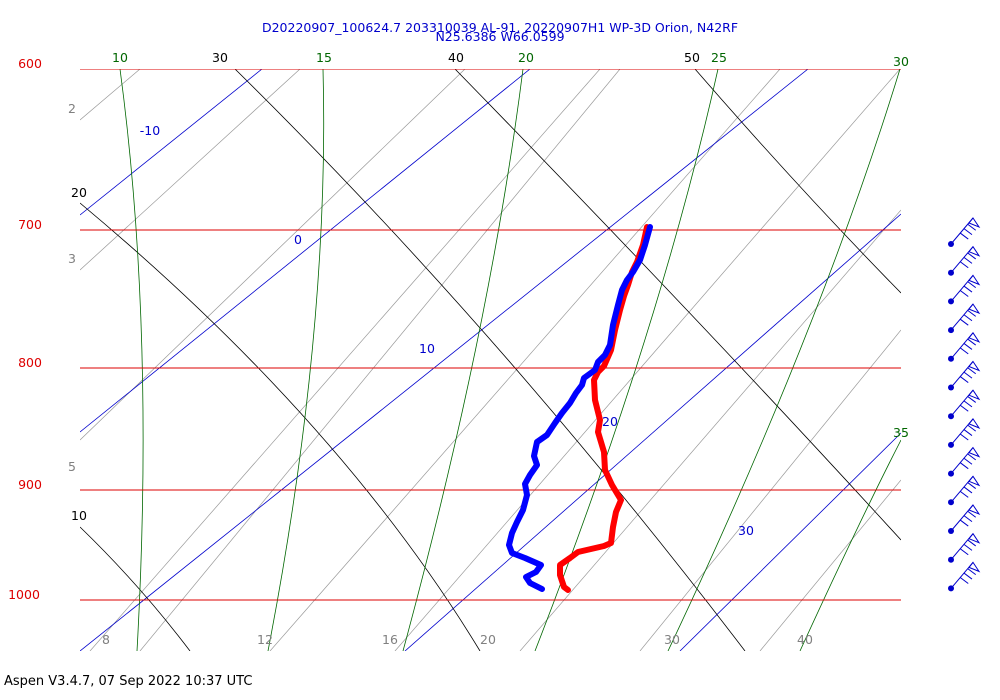 The image size is (1000, 700). What do you see at coordinates (72, 466) in the screenshot?
I see `mixing-ratio-label-5: 5` at bounding box center [72, 466].